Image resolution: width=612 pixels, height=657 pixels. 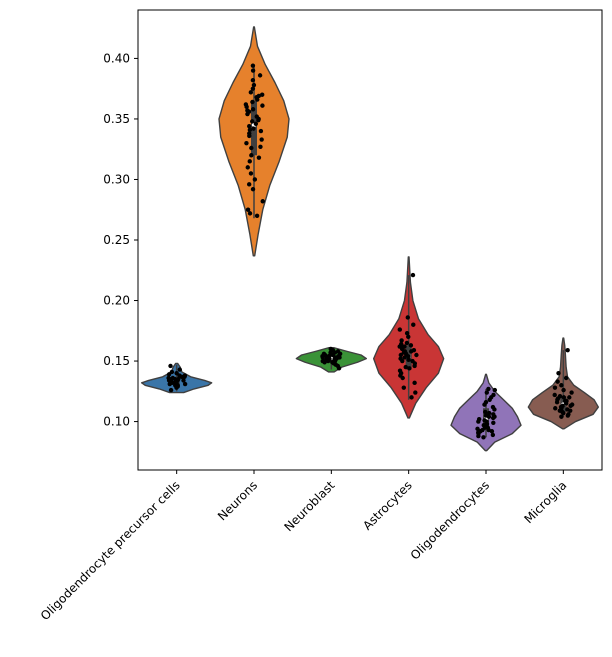 I want to click on x-tick-label: Oligodendrocytes, so click(x=450, y=520).